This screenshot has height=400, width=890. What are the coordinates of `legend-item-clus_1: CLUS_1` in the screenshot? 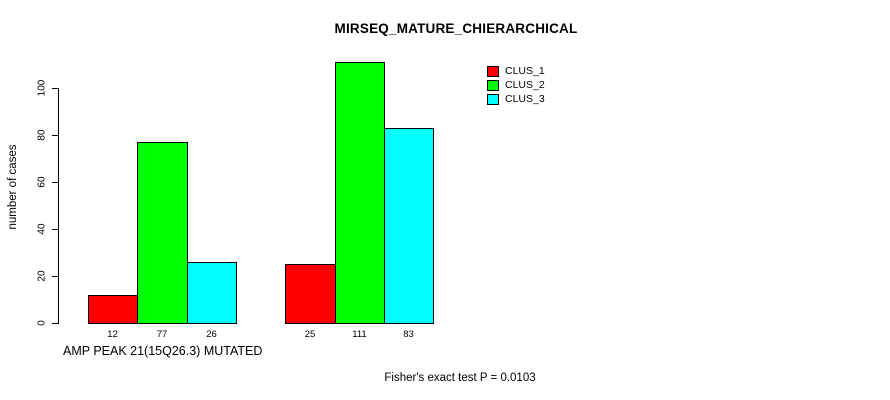 It's located at (516, 71).